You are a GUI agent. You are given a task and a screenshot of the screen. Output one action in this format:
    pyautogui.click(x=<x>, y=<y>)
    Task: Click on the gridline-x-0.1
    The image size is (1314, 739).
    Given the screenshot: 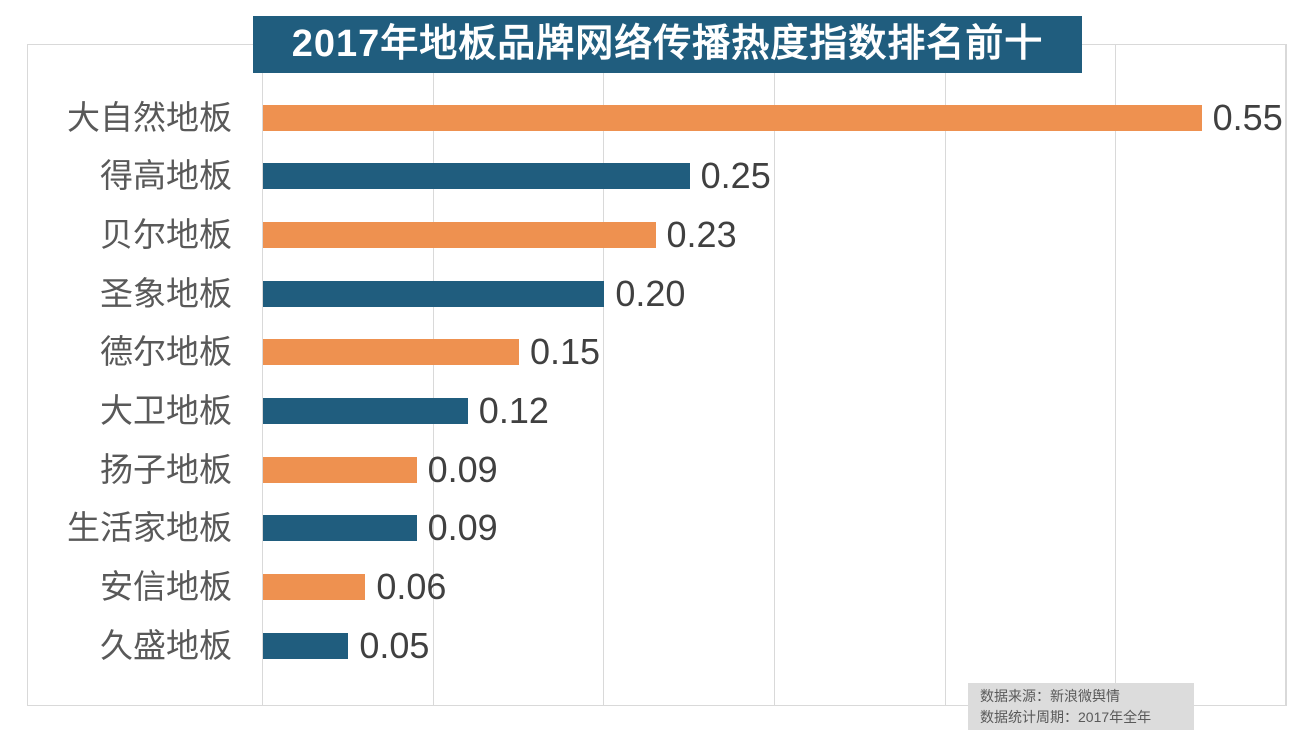 What is the action you would take?
    pyautogui.click(x=433, y=375)
    